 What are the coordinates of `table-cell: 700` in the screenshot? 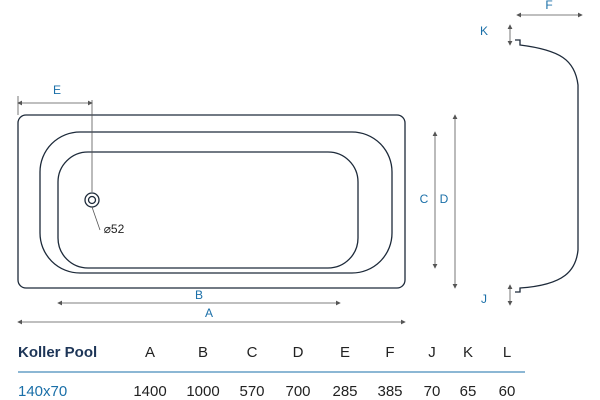 It's located at (297, 391).